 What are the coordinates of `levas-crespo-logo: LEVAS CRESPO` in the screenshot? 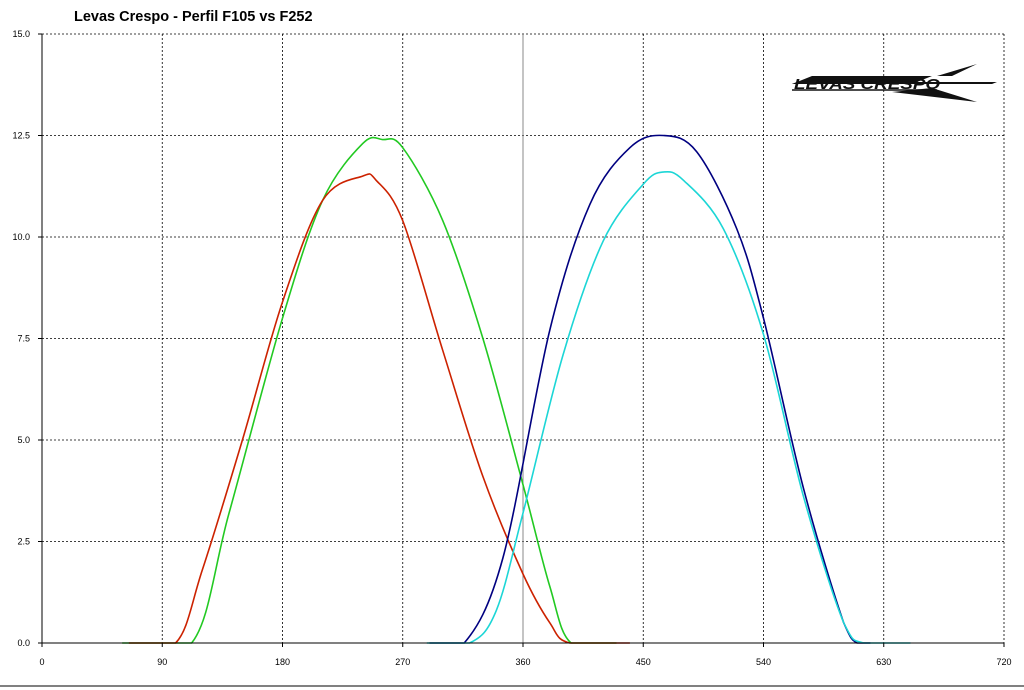 It's located at (894, 83).